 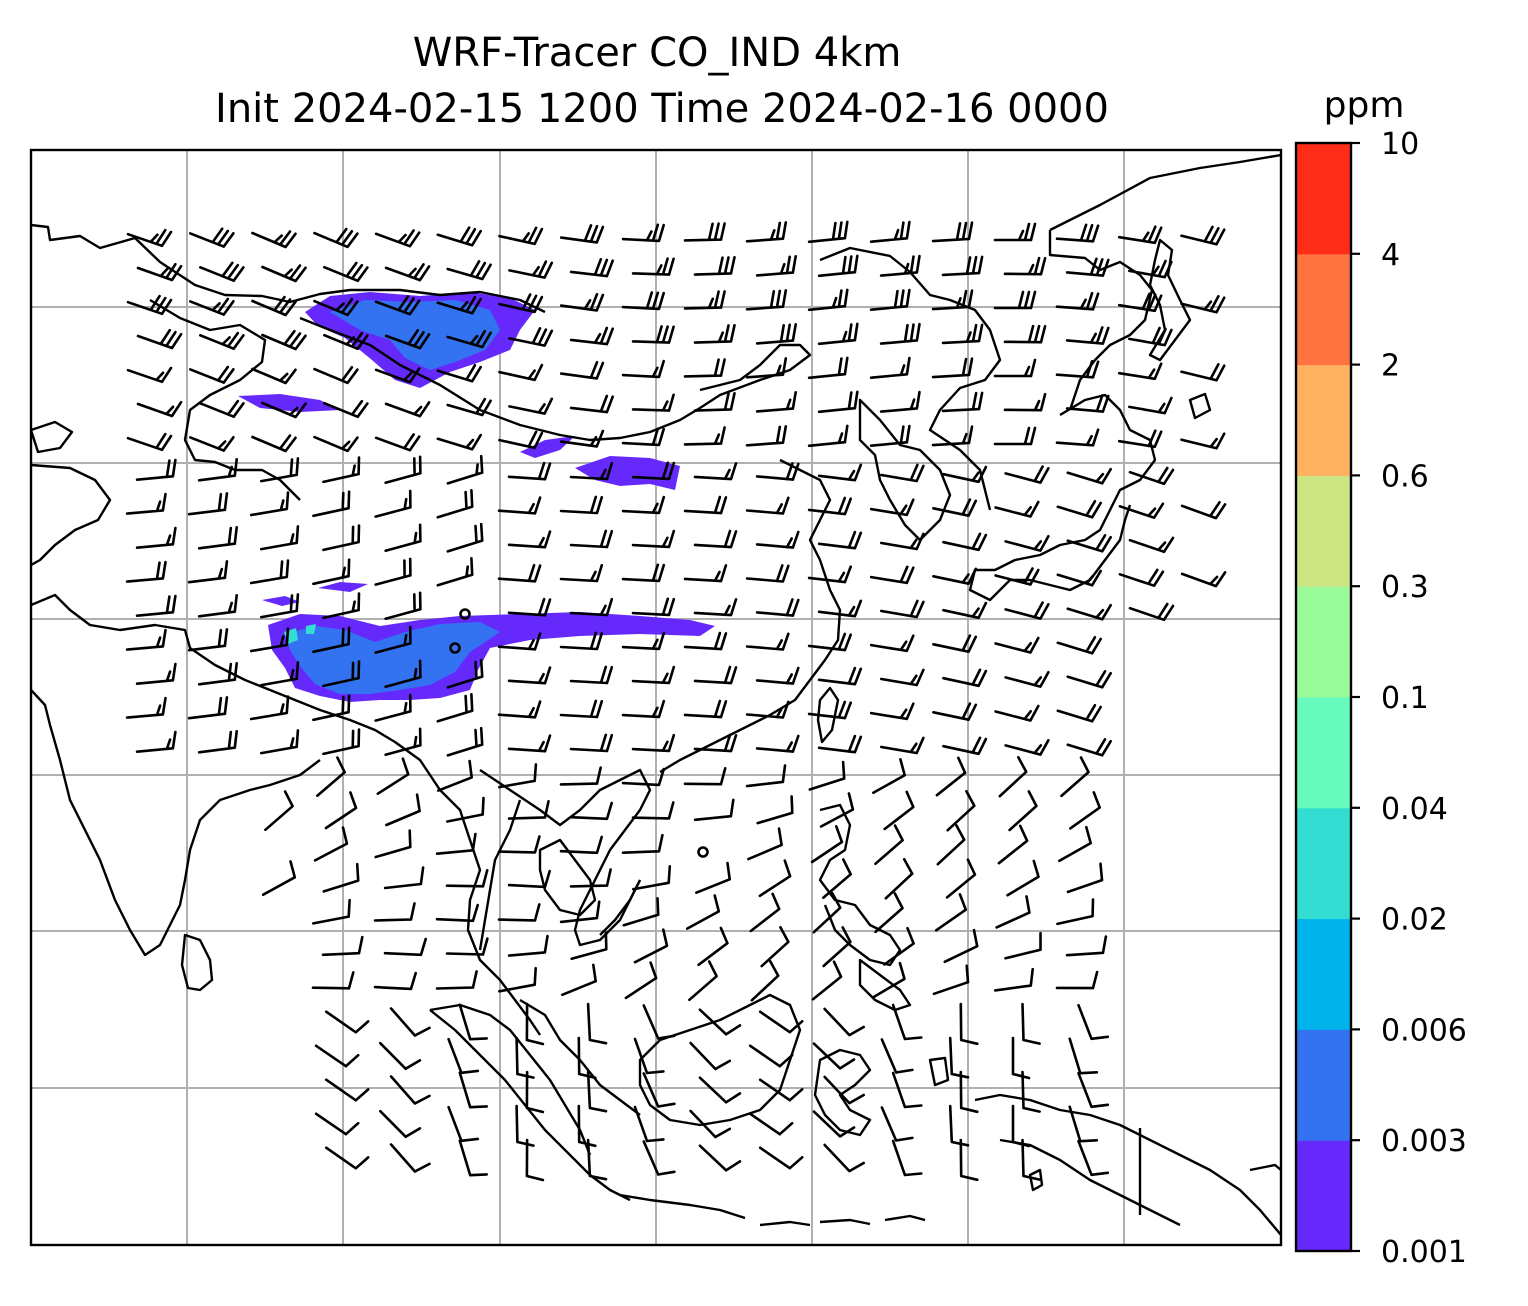 What do you see at coordinates (1323, 642) in the screenshot?
I see `colorbar-swatch` at bounding box center [1323, 642].